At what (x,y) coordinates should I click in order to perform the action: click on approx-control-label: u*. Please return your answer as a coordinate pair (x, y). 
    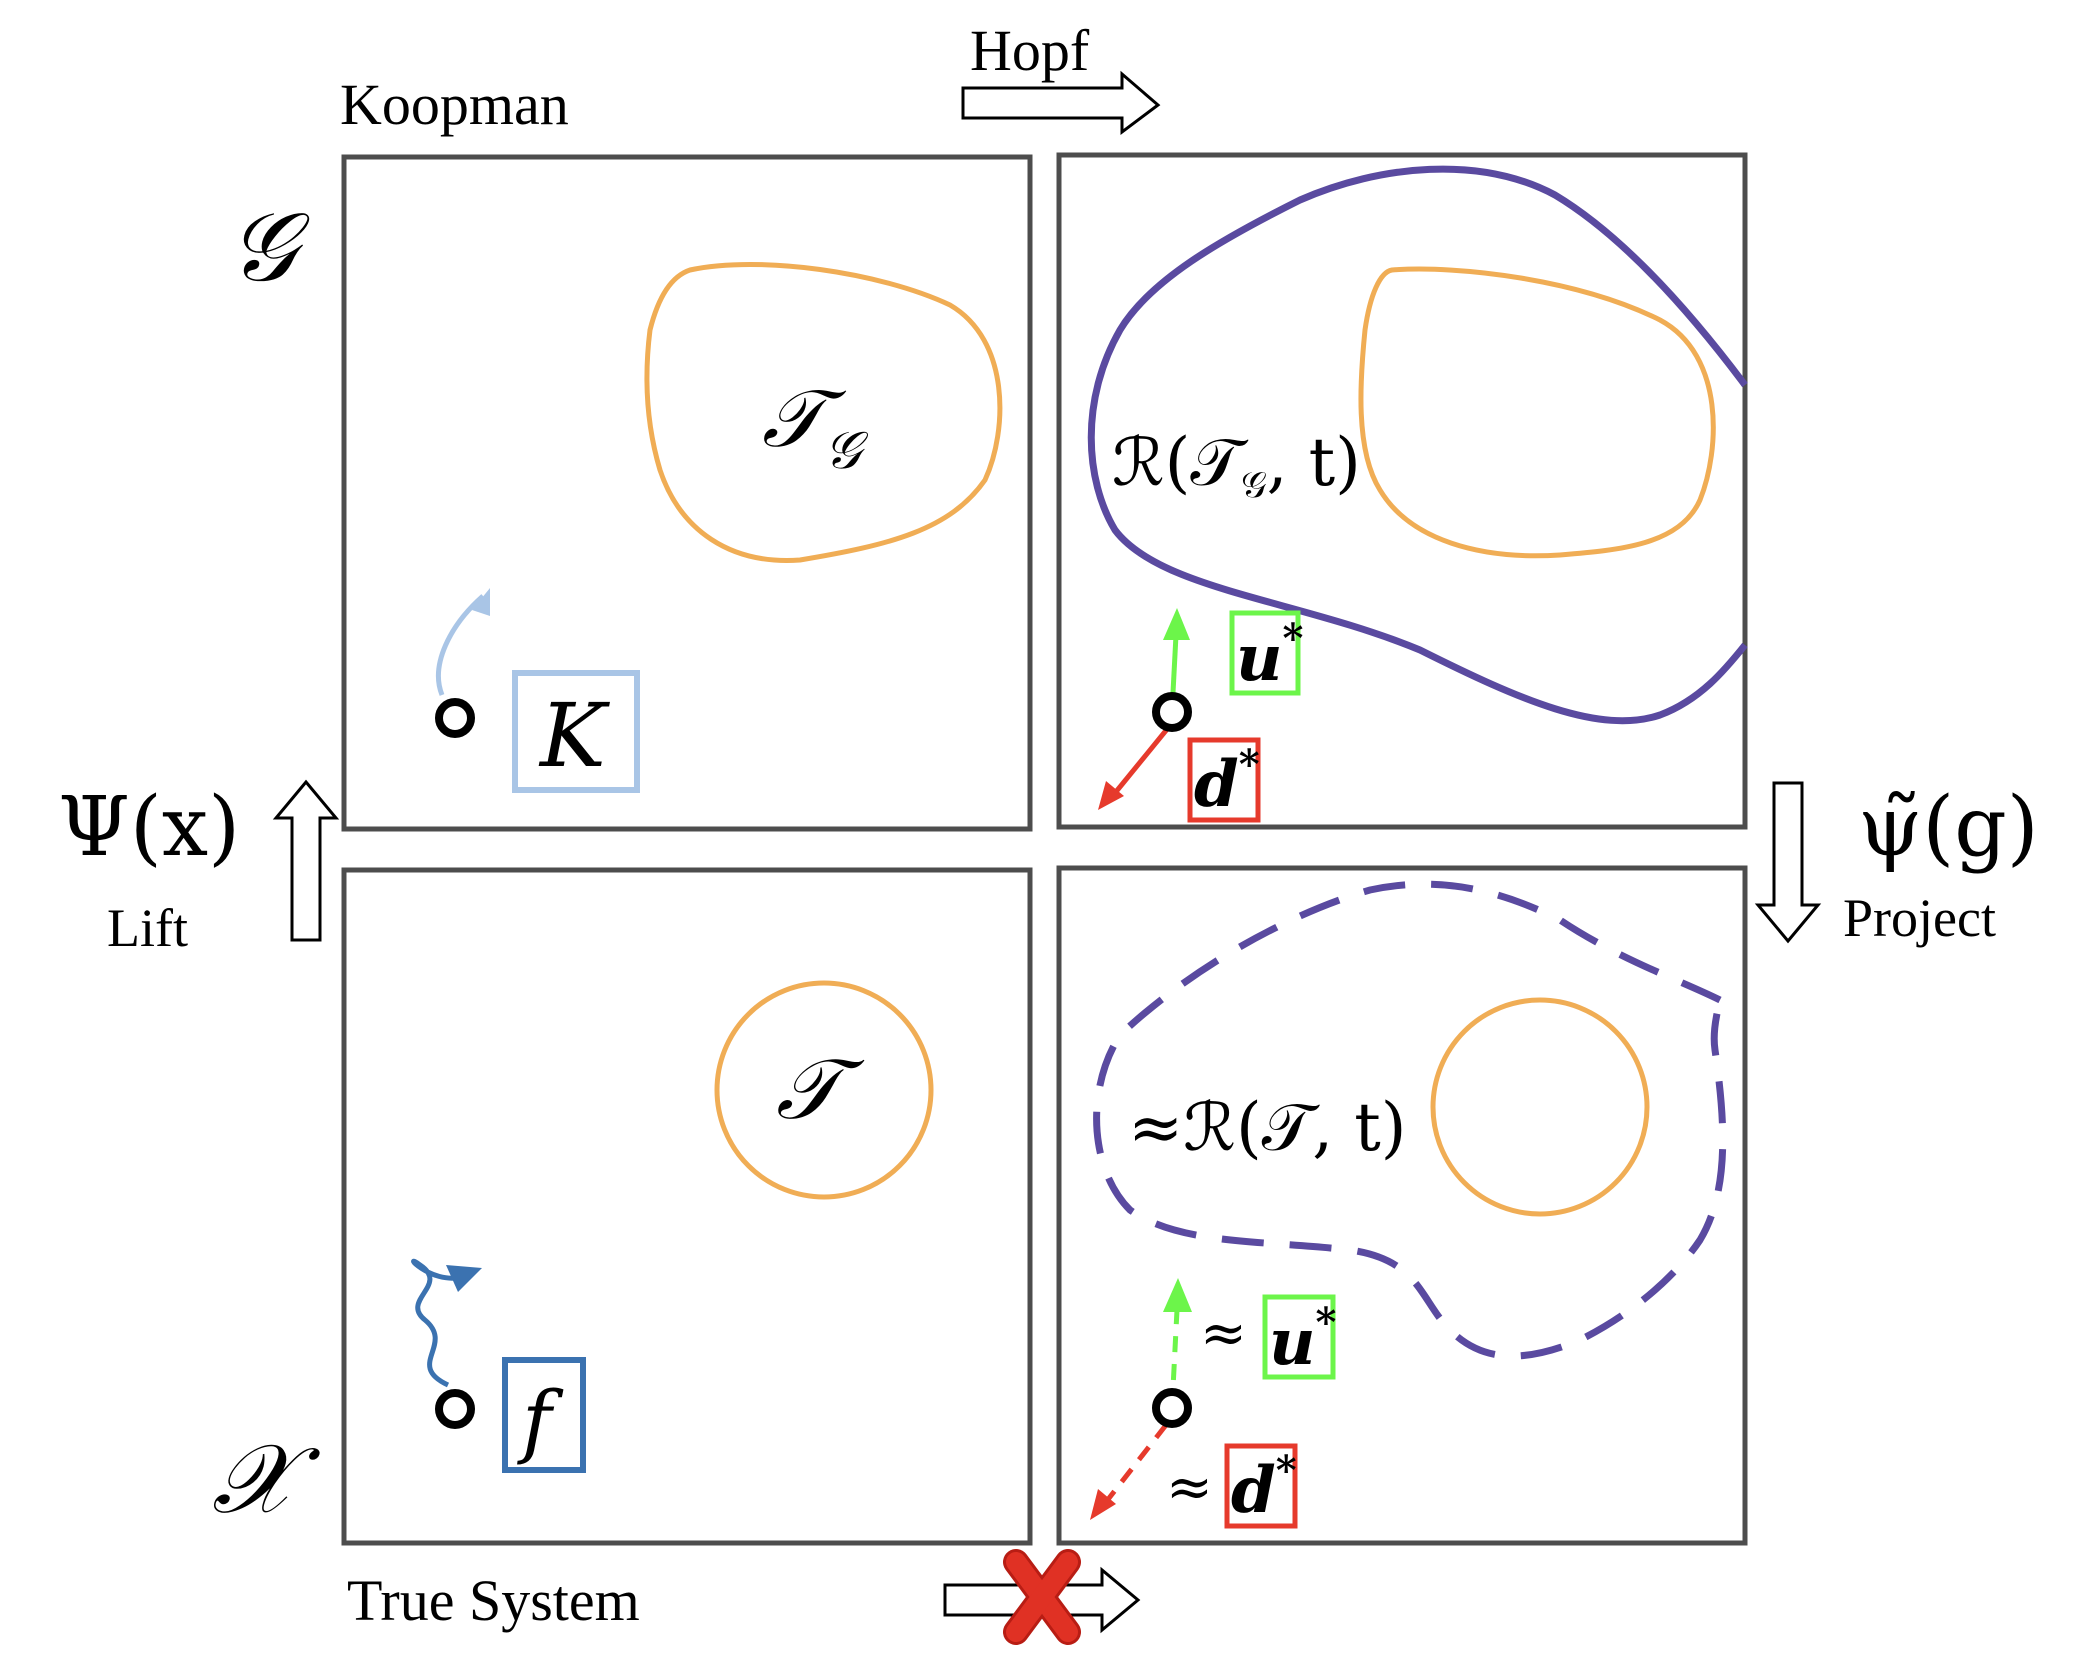
    Looking at the image, I should click on (1303, 1339).